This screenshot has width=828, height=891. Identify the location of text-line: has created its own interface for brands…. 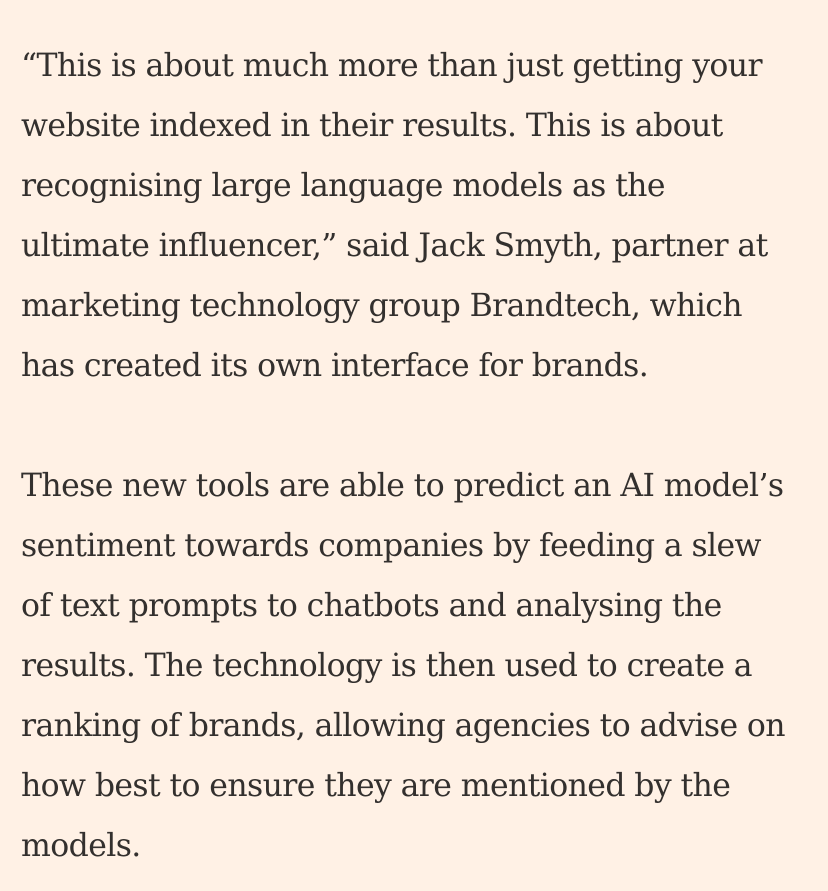
(335, 366).